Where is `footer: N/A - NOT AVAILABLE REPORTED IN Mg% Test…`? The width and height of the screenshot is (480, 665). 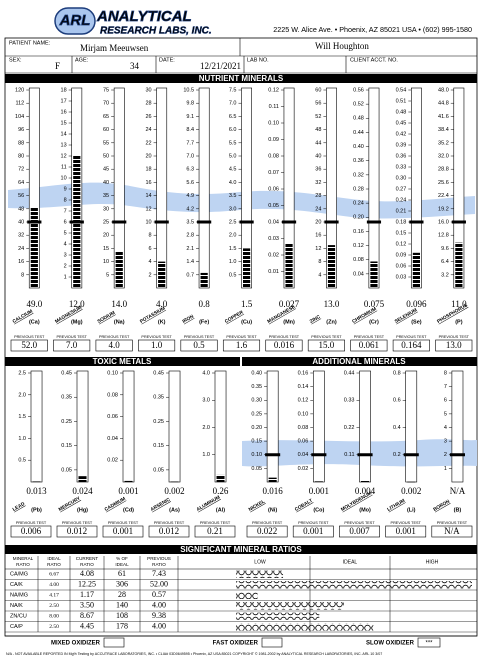
footer: N/A - NOT AVAILABLE REPORTED IN Mg% Test… is located at coordinates (194, 654).